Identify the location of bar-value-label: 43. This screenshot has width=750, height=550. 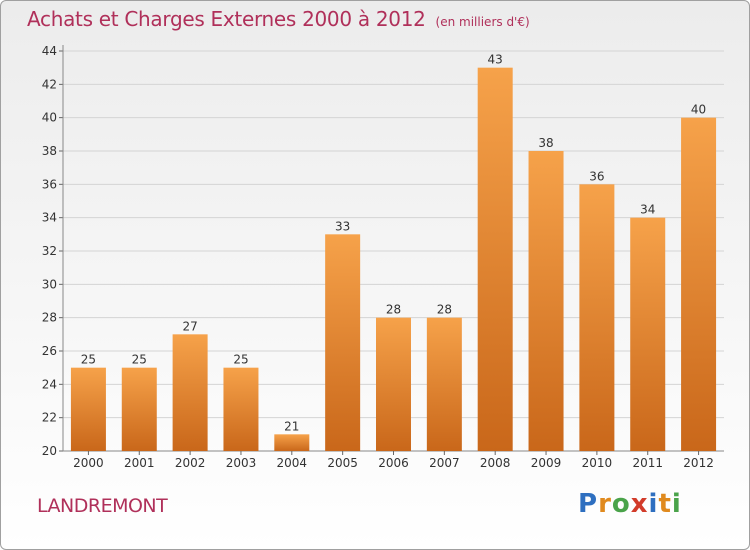
(495, 60).